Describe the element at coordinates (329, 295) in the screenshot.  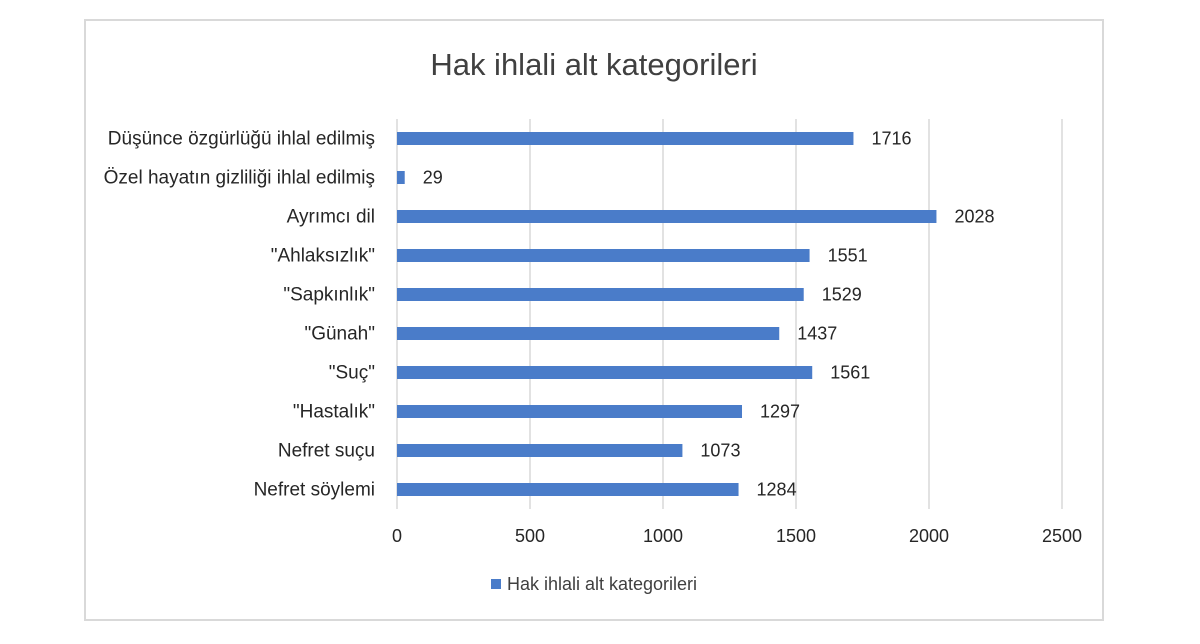
I see `category-label: "Sapkınlık"` at that location.